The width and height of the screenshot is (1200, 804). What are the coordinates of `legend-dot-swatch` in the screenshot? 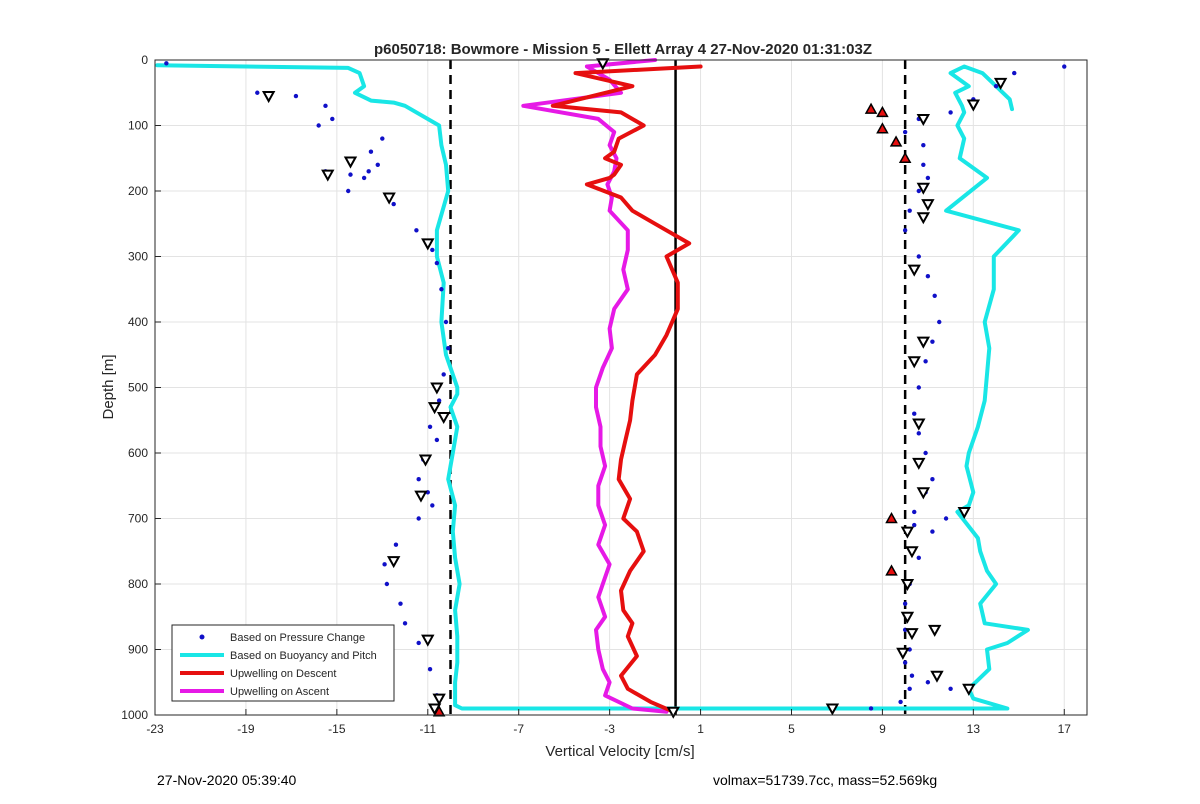 It's located at (202, 637).